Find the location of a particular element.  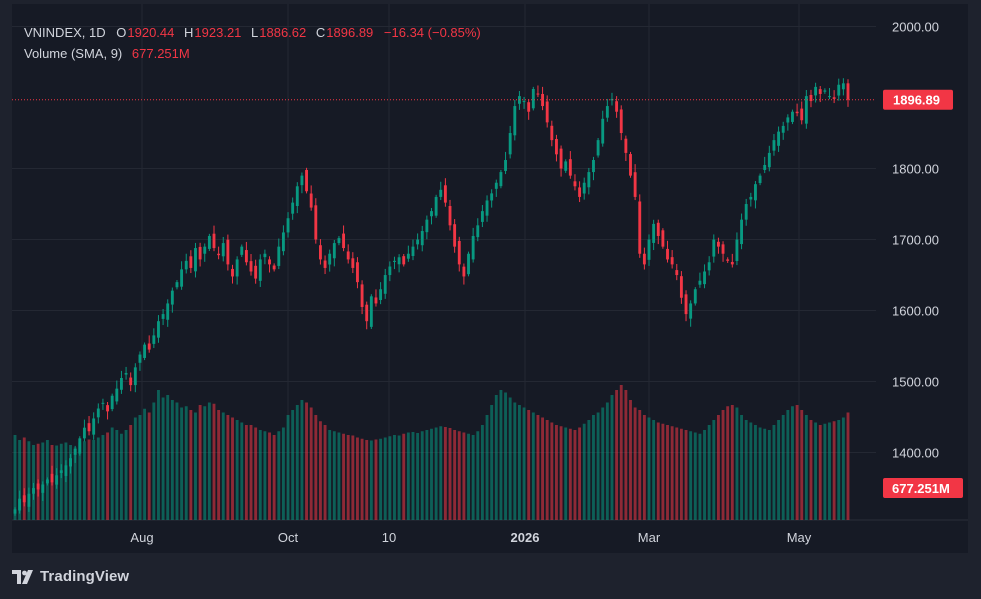

last-price-badge is located at coordinates (918, 99).